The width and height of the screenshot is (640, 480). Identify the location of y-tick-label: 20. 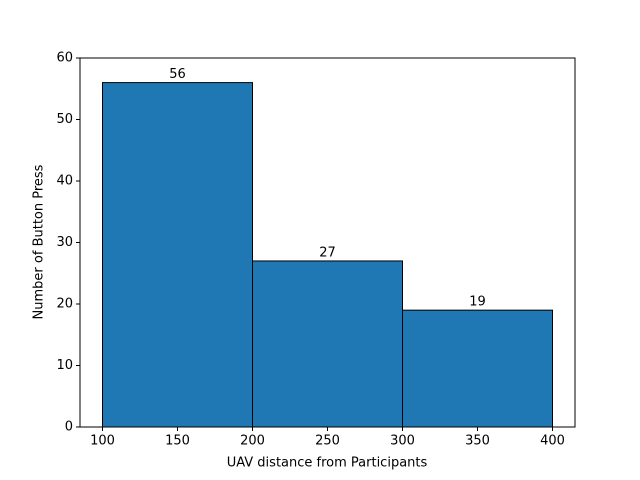
(64, 304).